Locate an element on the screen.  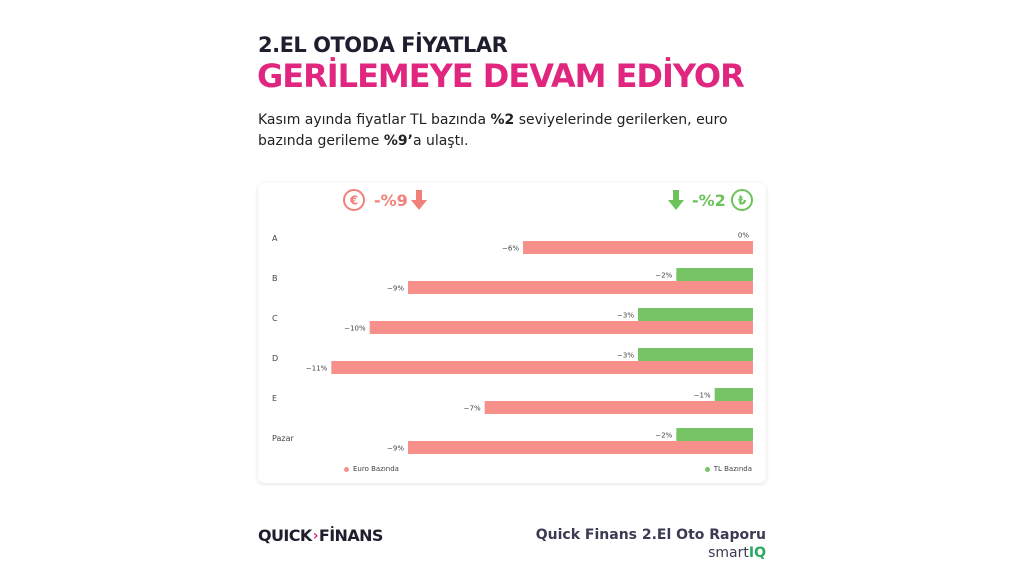
tl-indicator: -%2 ₺ is located at coordinates (710, 200).